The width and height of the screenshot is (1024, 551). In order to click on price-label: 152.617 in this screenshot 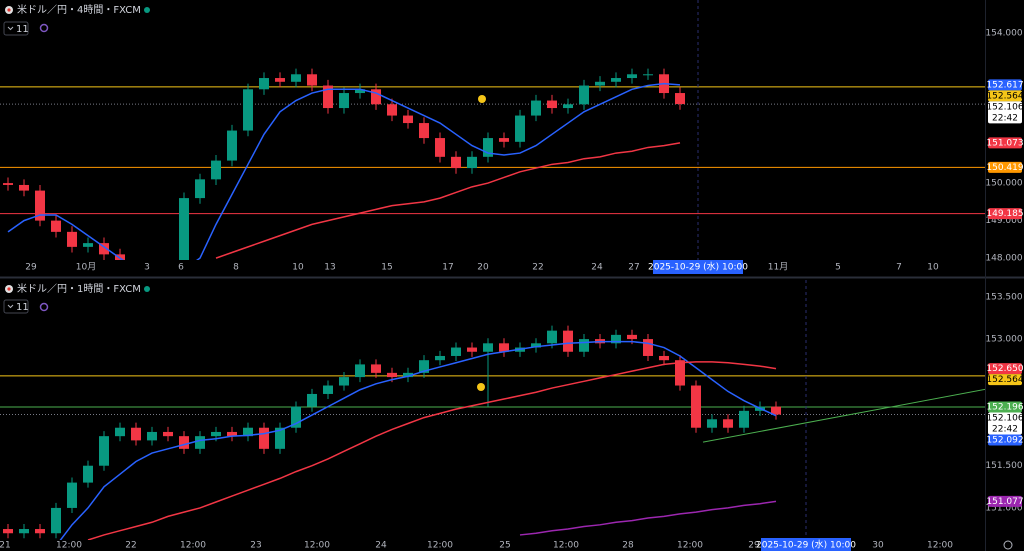, I will do `click(1004, 85)`.